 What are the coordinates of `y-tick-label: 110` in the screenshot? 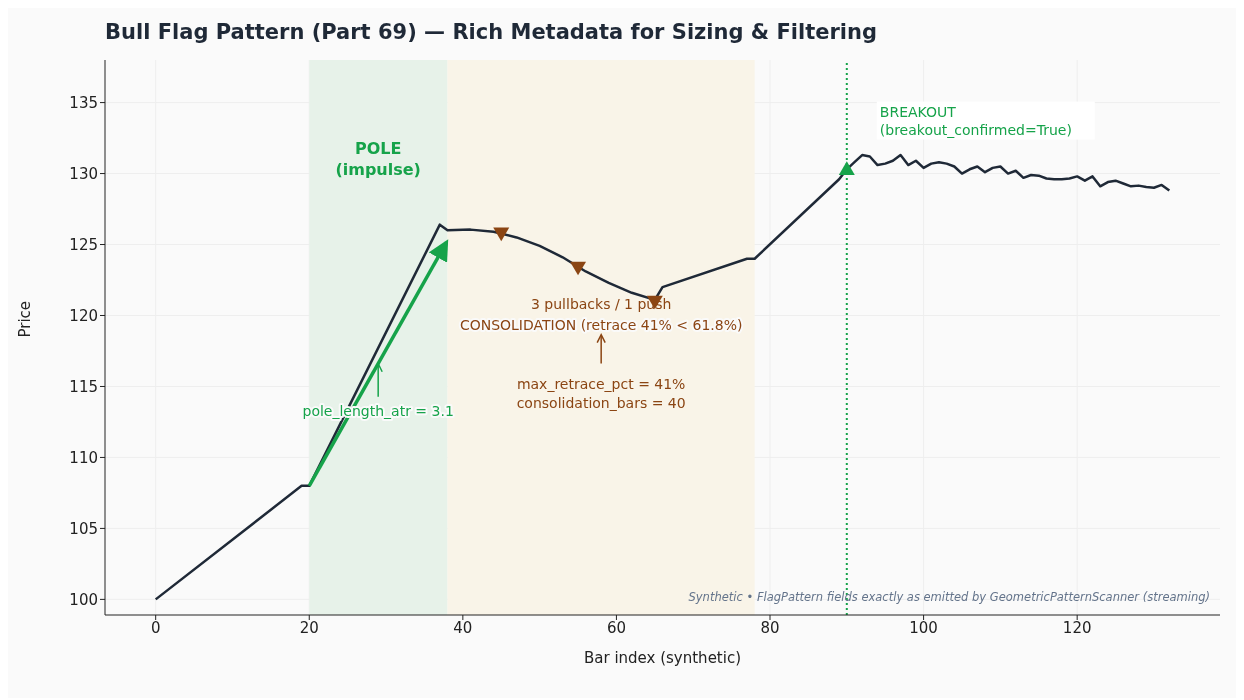 It's located at (83, 457).